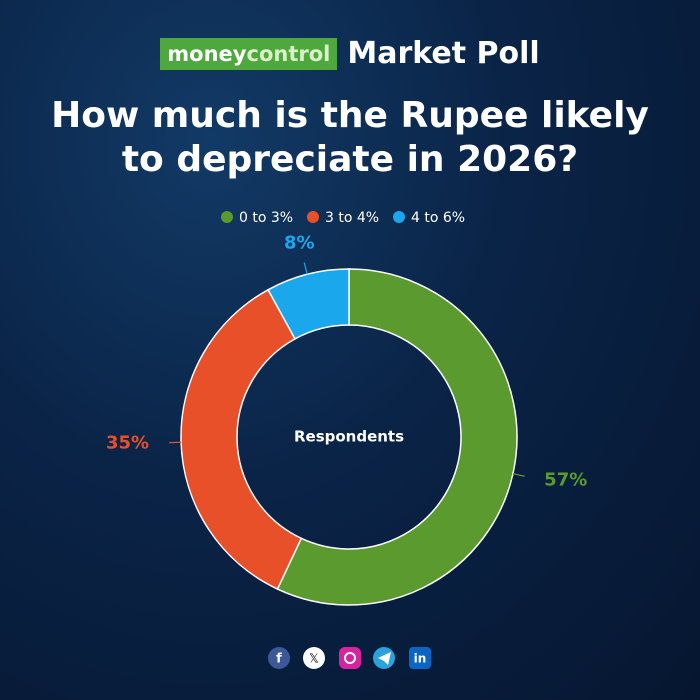 The height and width of the screenshot is (700, 700). What do you see at coordinates (266, 218) in the screenshot?
I see `legend-label: 0 to 3%` at bounding box center [266, 218].